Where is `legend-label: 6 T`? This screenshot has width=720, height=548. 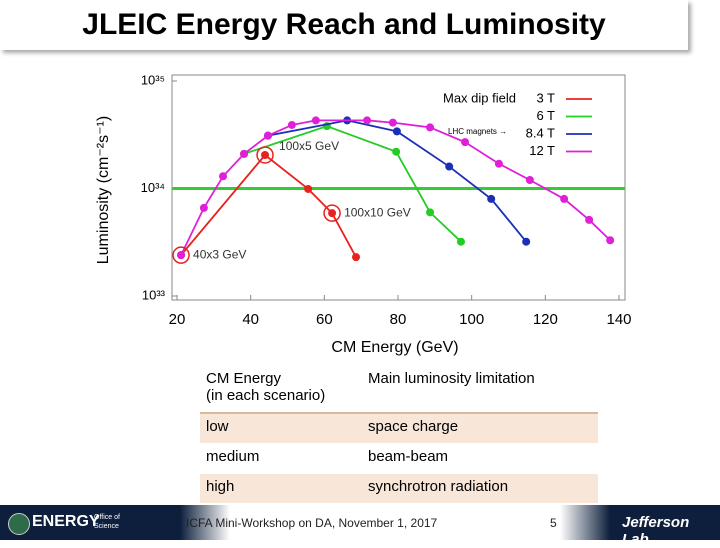 legend-label: 6 T is located at coordinates (545, 115).